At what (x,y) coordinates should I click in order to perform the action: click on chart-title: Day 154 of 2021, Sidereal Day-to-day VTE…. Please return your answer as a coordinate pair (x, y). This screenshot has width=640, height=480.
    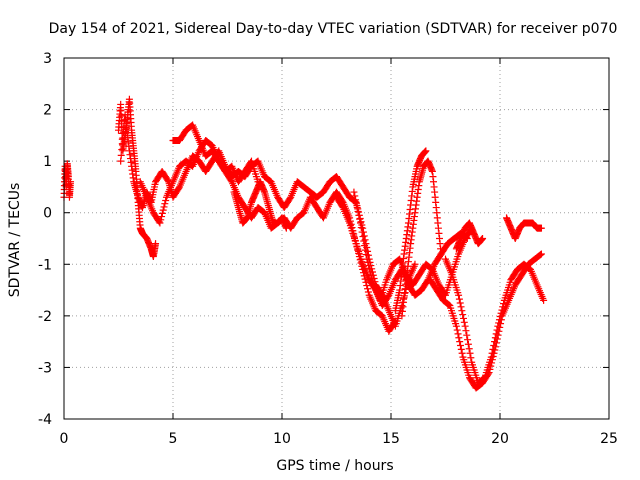
    Looking at the image, I should click on (333, 29).